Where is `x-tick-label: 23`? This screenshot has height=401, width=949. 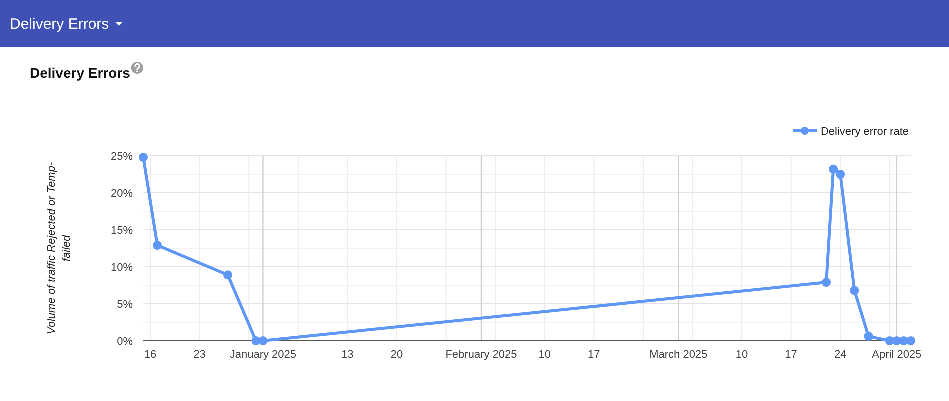
x-tick-label: 23 is located at coordinates (200, 355).